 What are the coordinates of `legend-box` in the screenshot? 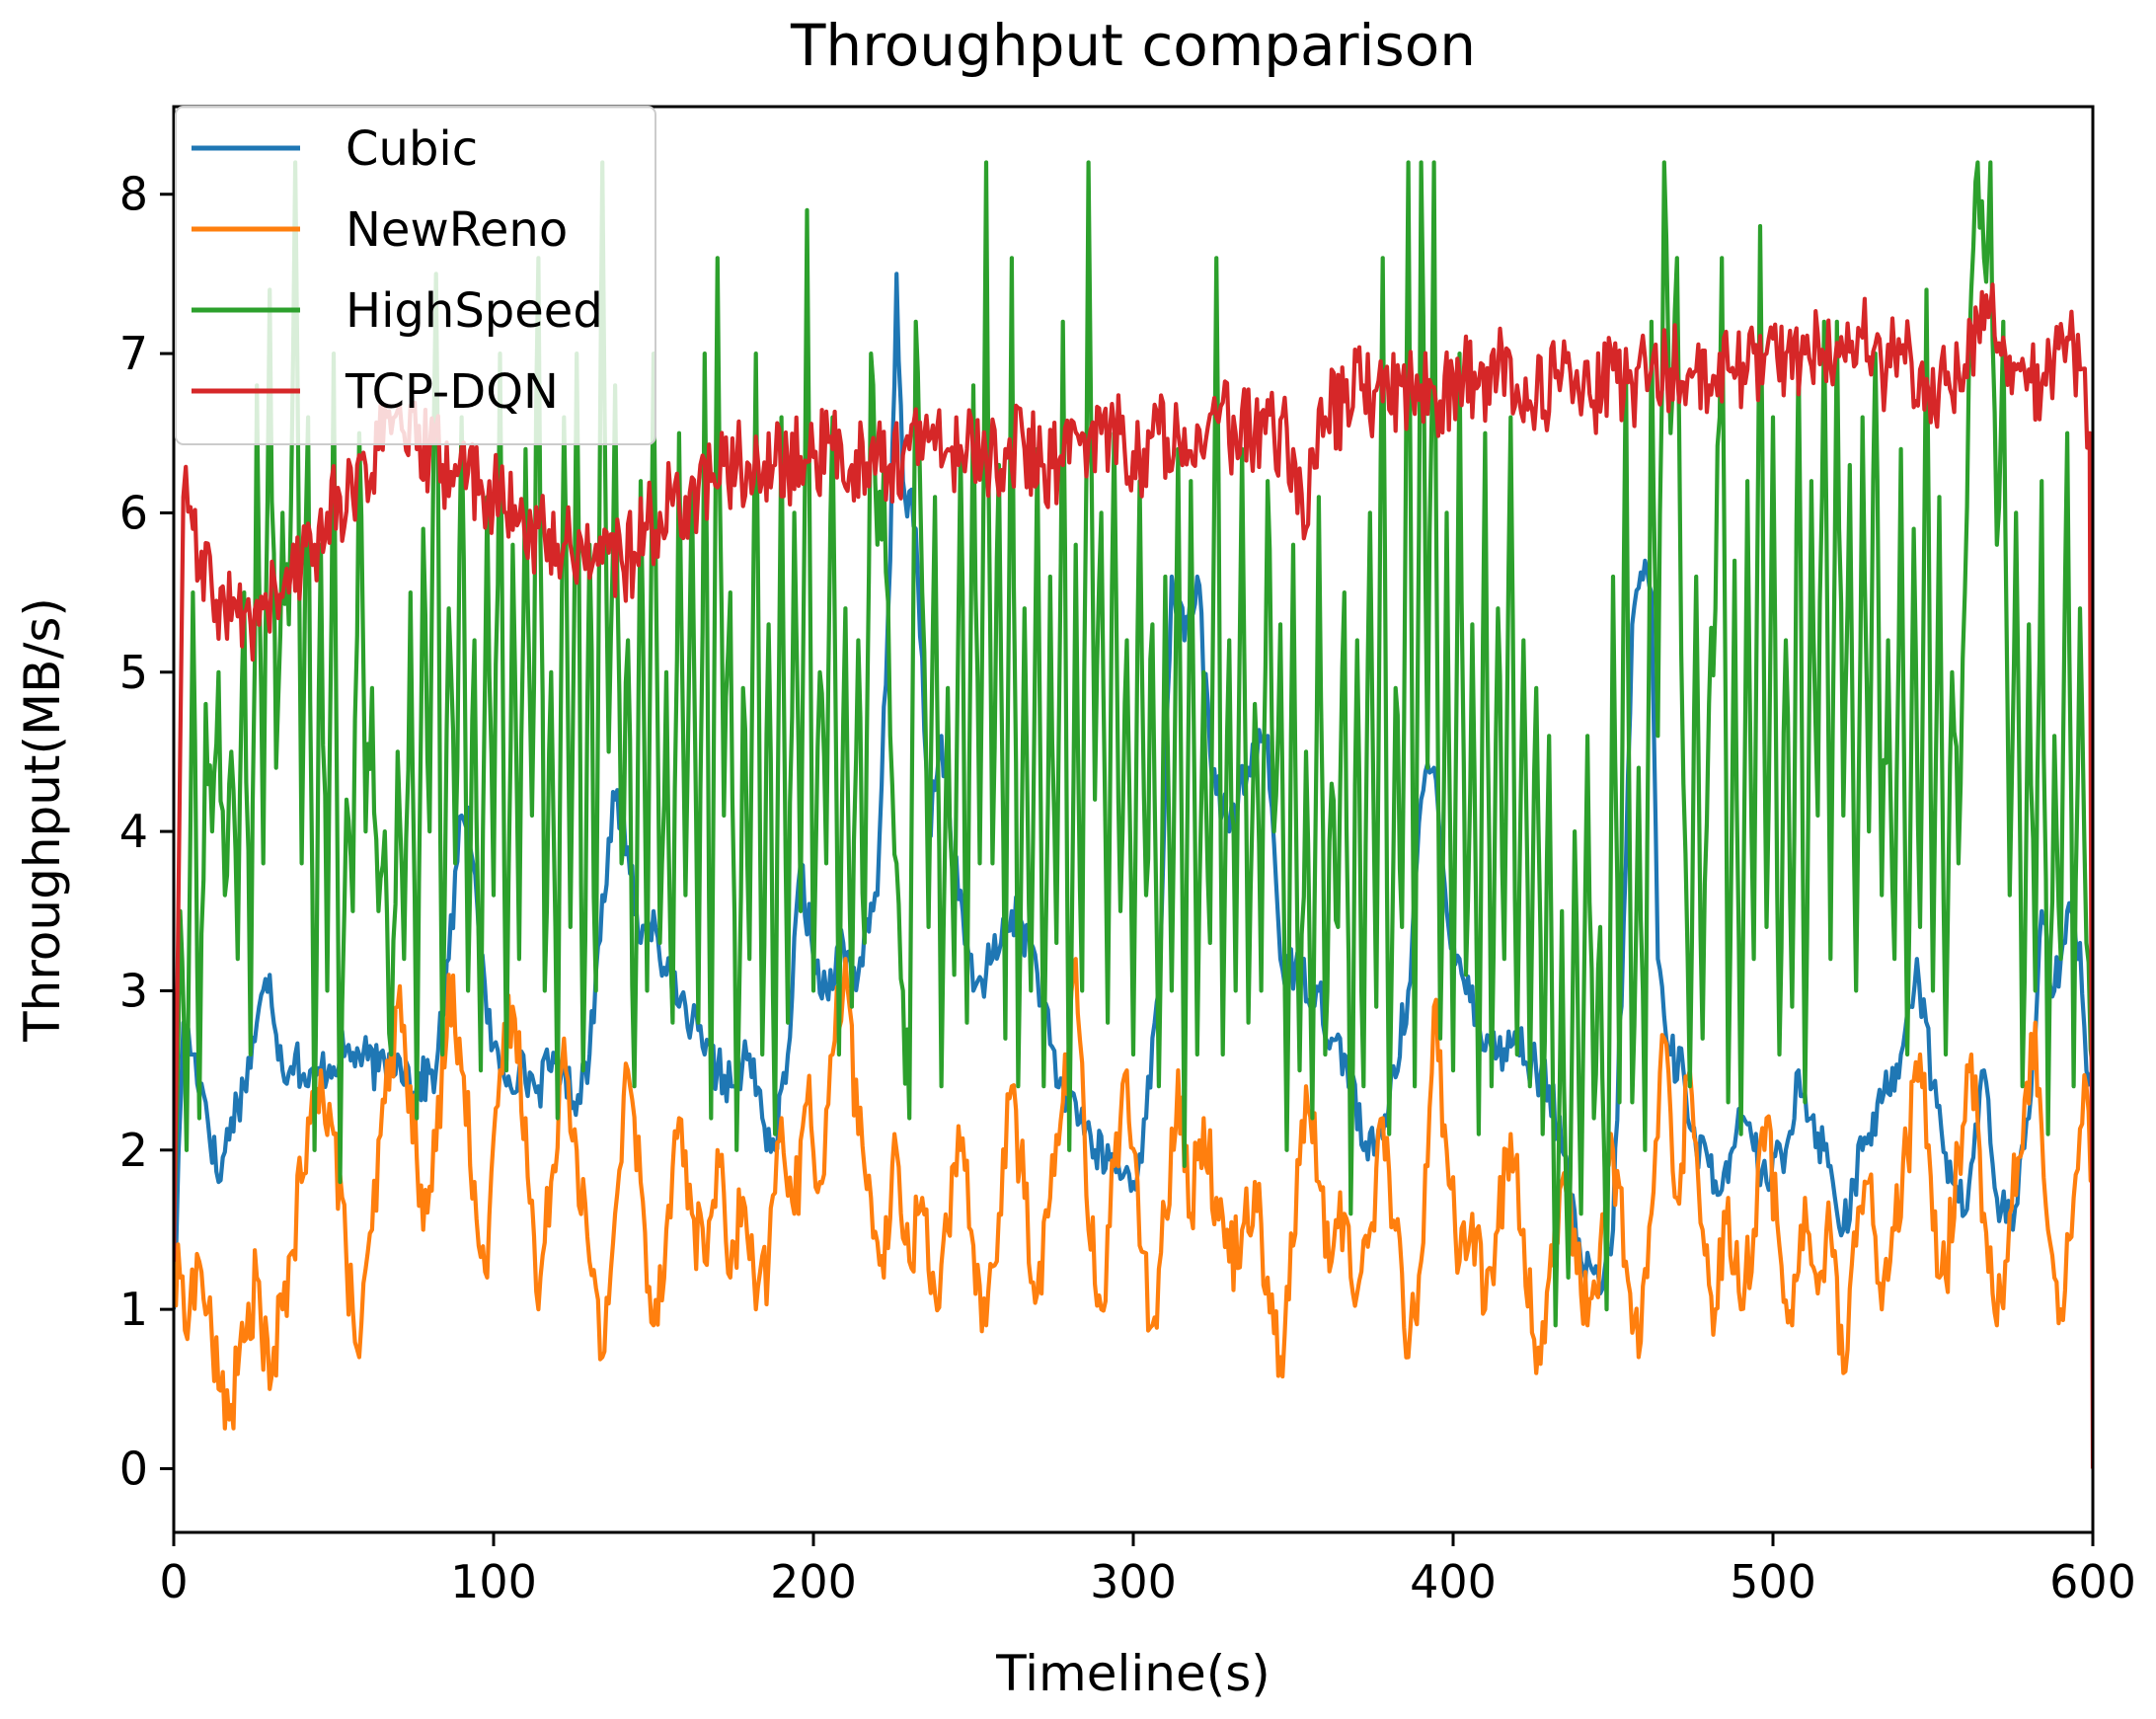 It's located at (415, 276).